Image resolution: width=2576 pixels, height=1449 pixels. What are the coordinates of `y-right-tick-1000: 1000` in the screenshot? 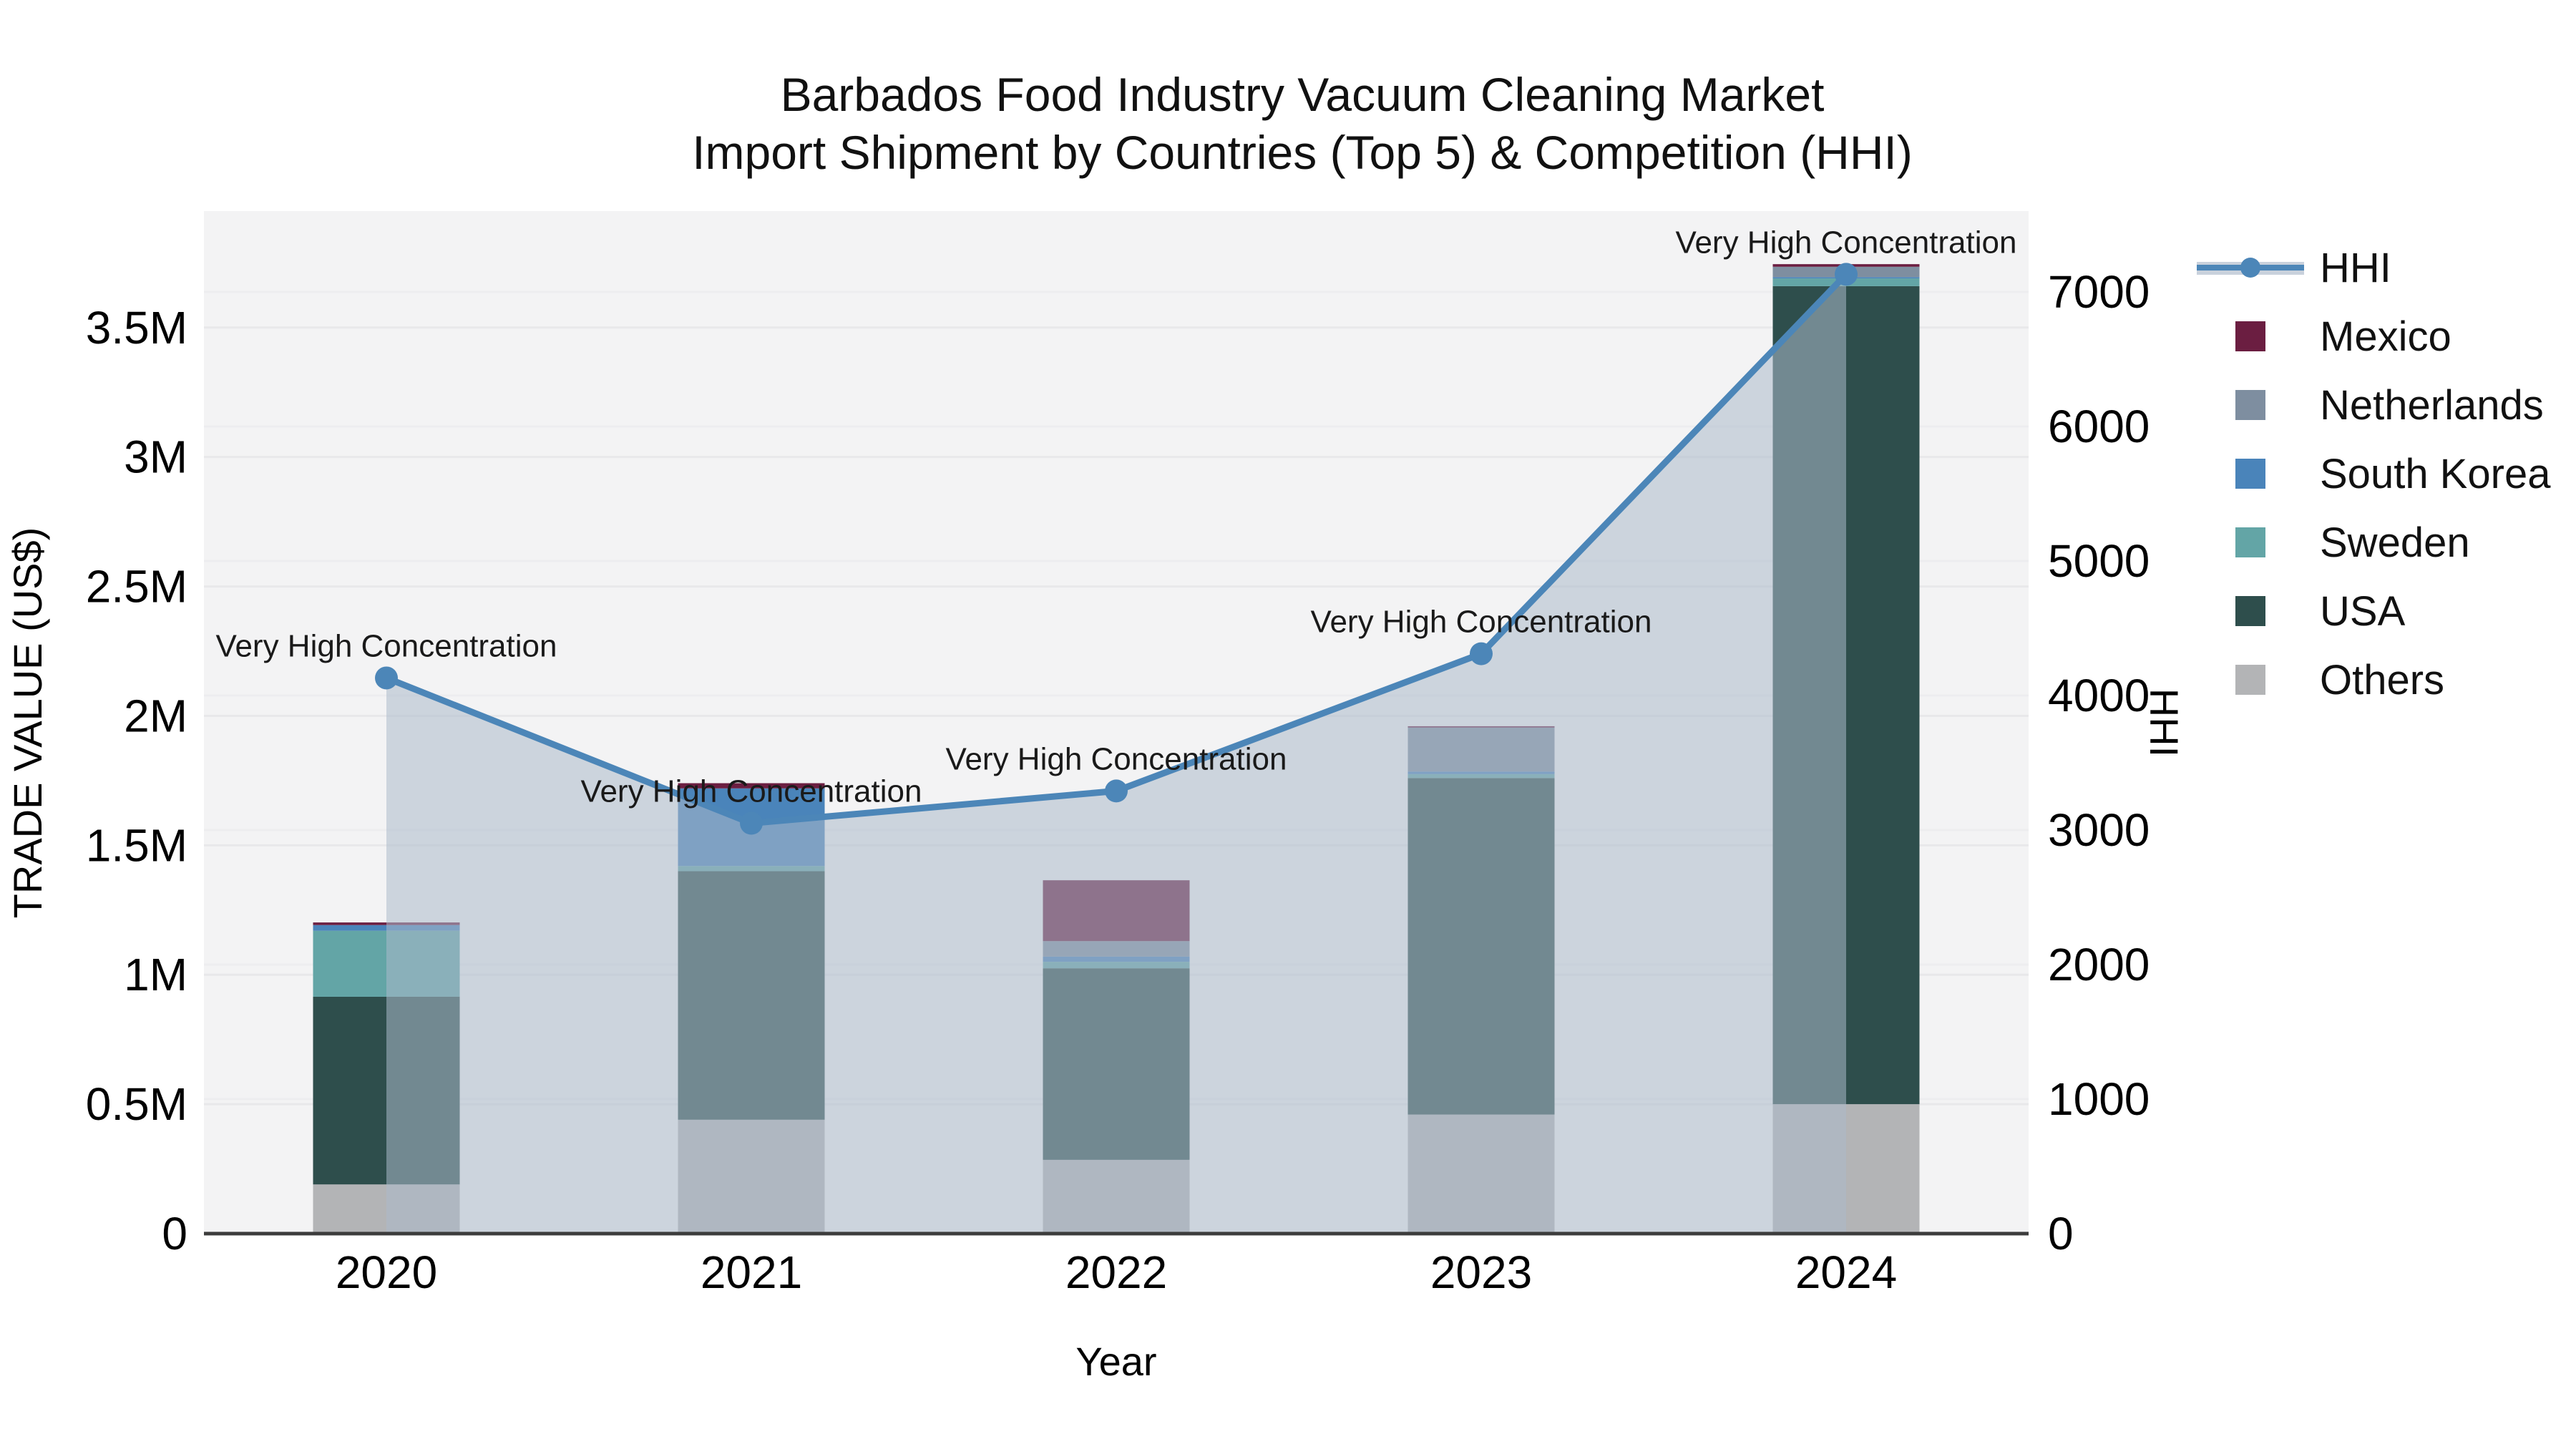 It's located at (2099, 1099).